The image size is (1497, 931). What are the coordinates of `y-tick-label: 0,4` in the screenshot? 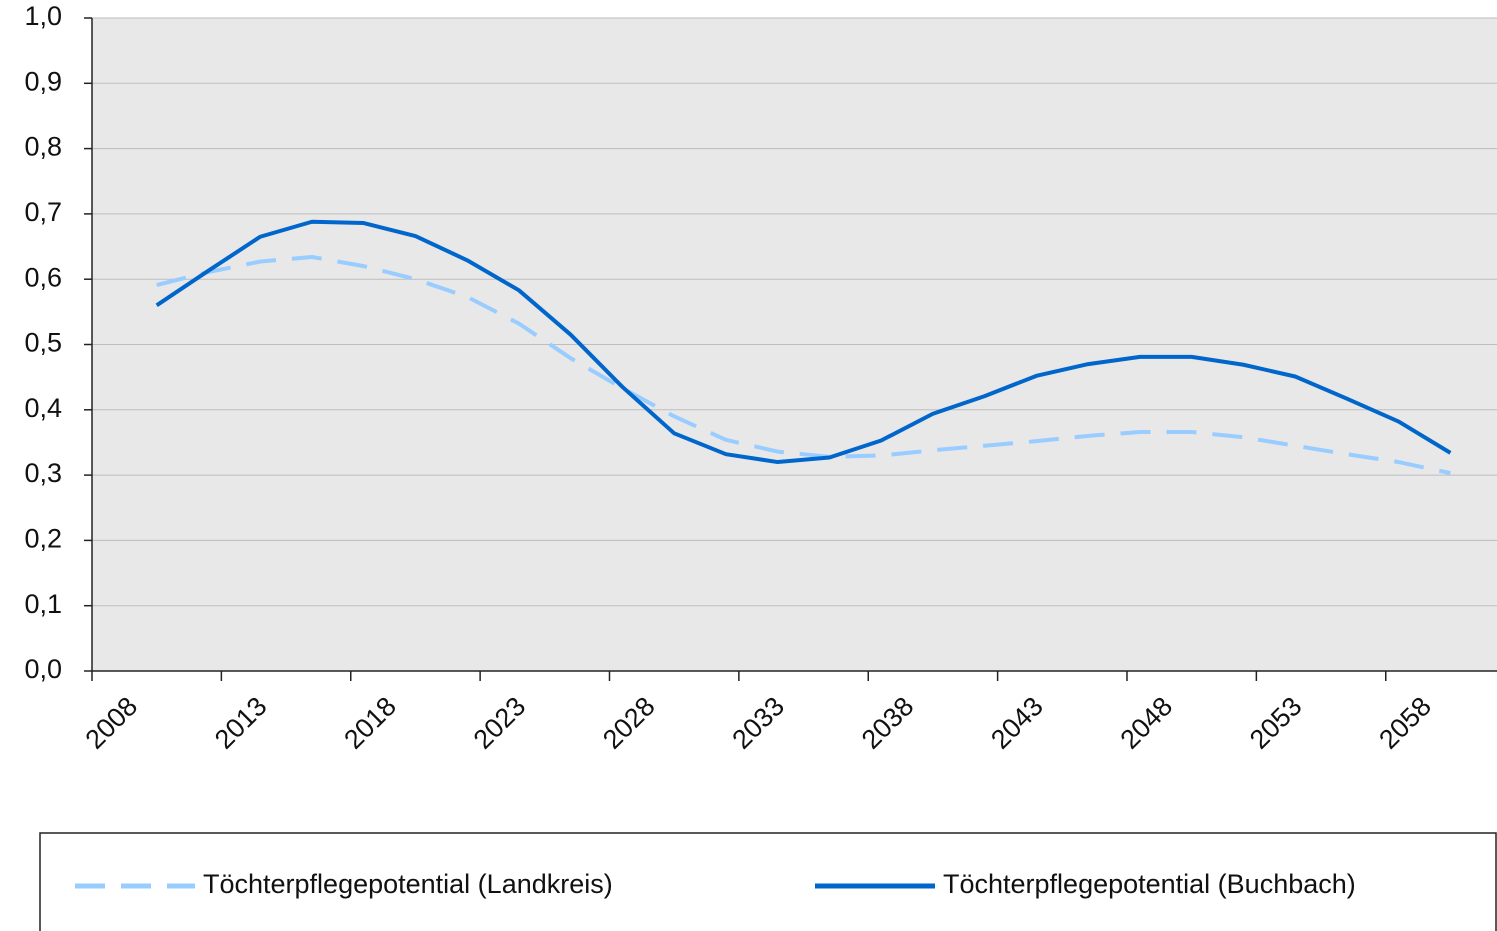 It's located at (43, 408).